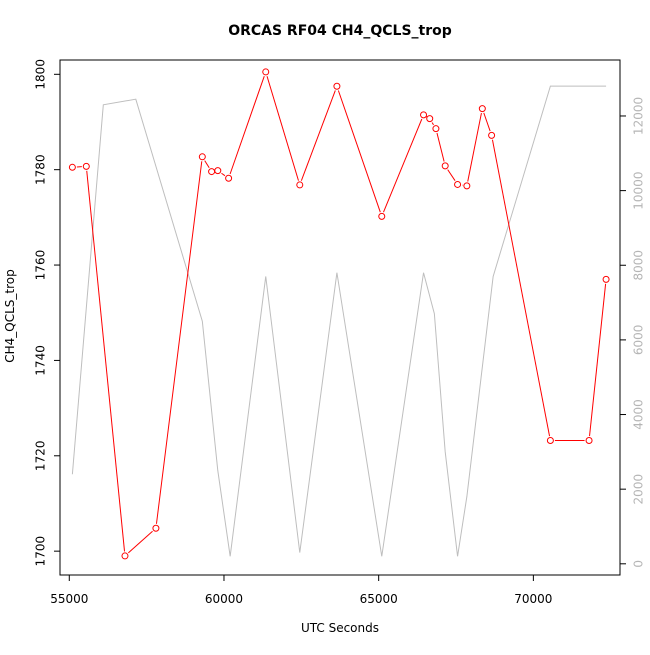 The width and height of the screenshot is (650, 655). What do you see at coordinates (10, 316) in the screenshot?
I see `y-axis-label: CH4_QCLS_trop` at bounding box center [10, 316].